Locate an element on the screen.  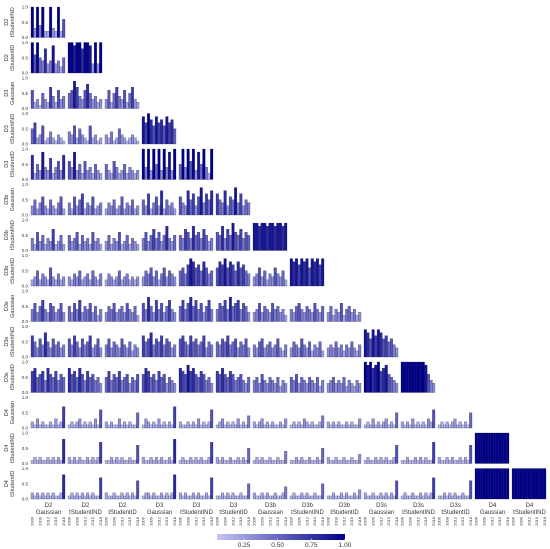
x-tick-label: 2018 is located at coordinates (100, 521).